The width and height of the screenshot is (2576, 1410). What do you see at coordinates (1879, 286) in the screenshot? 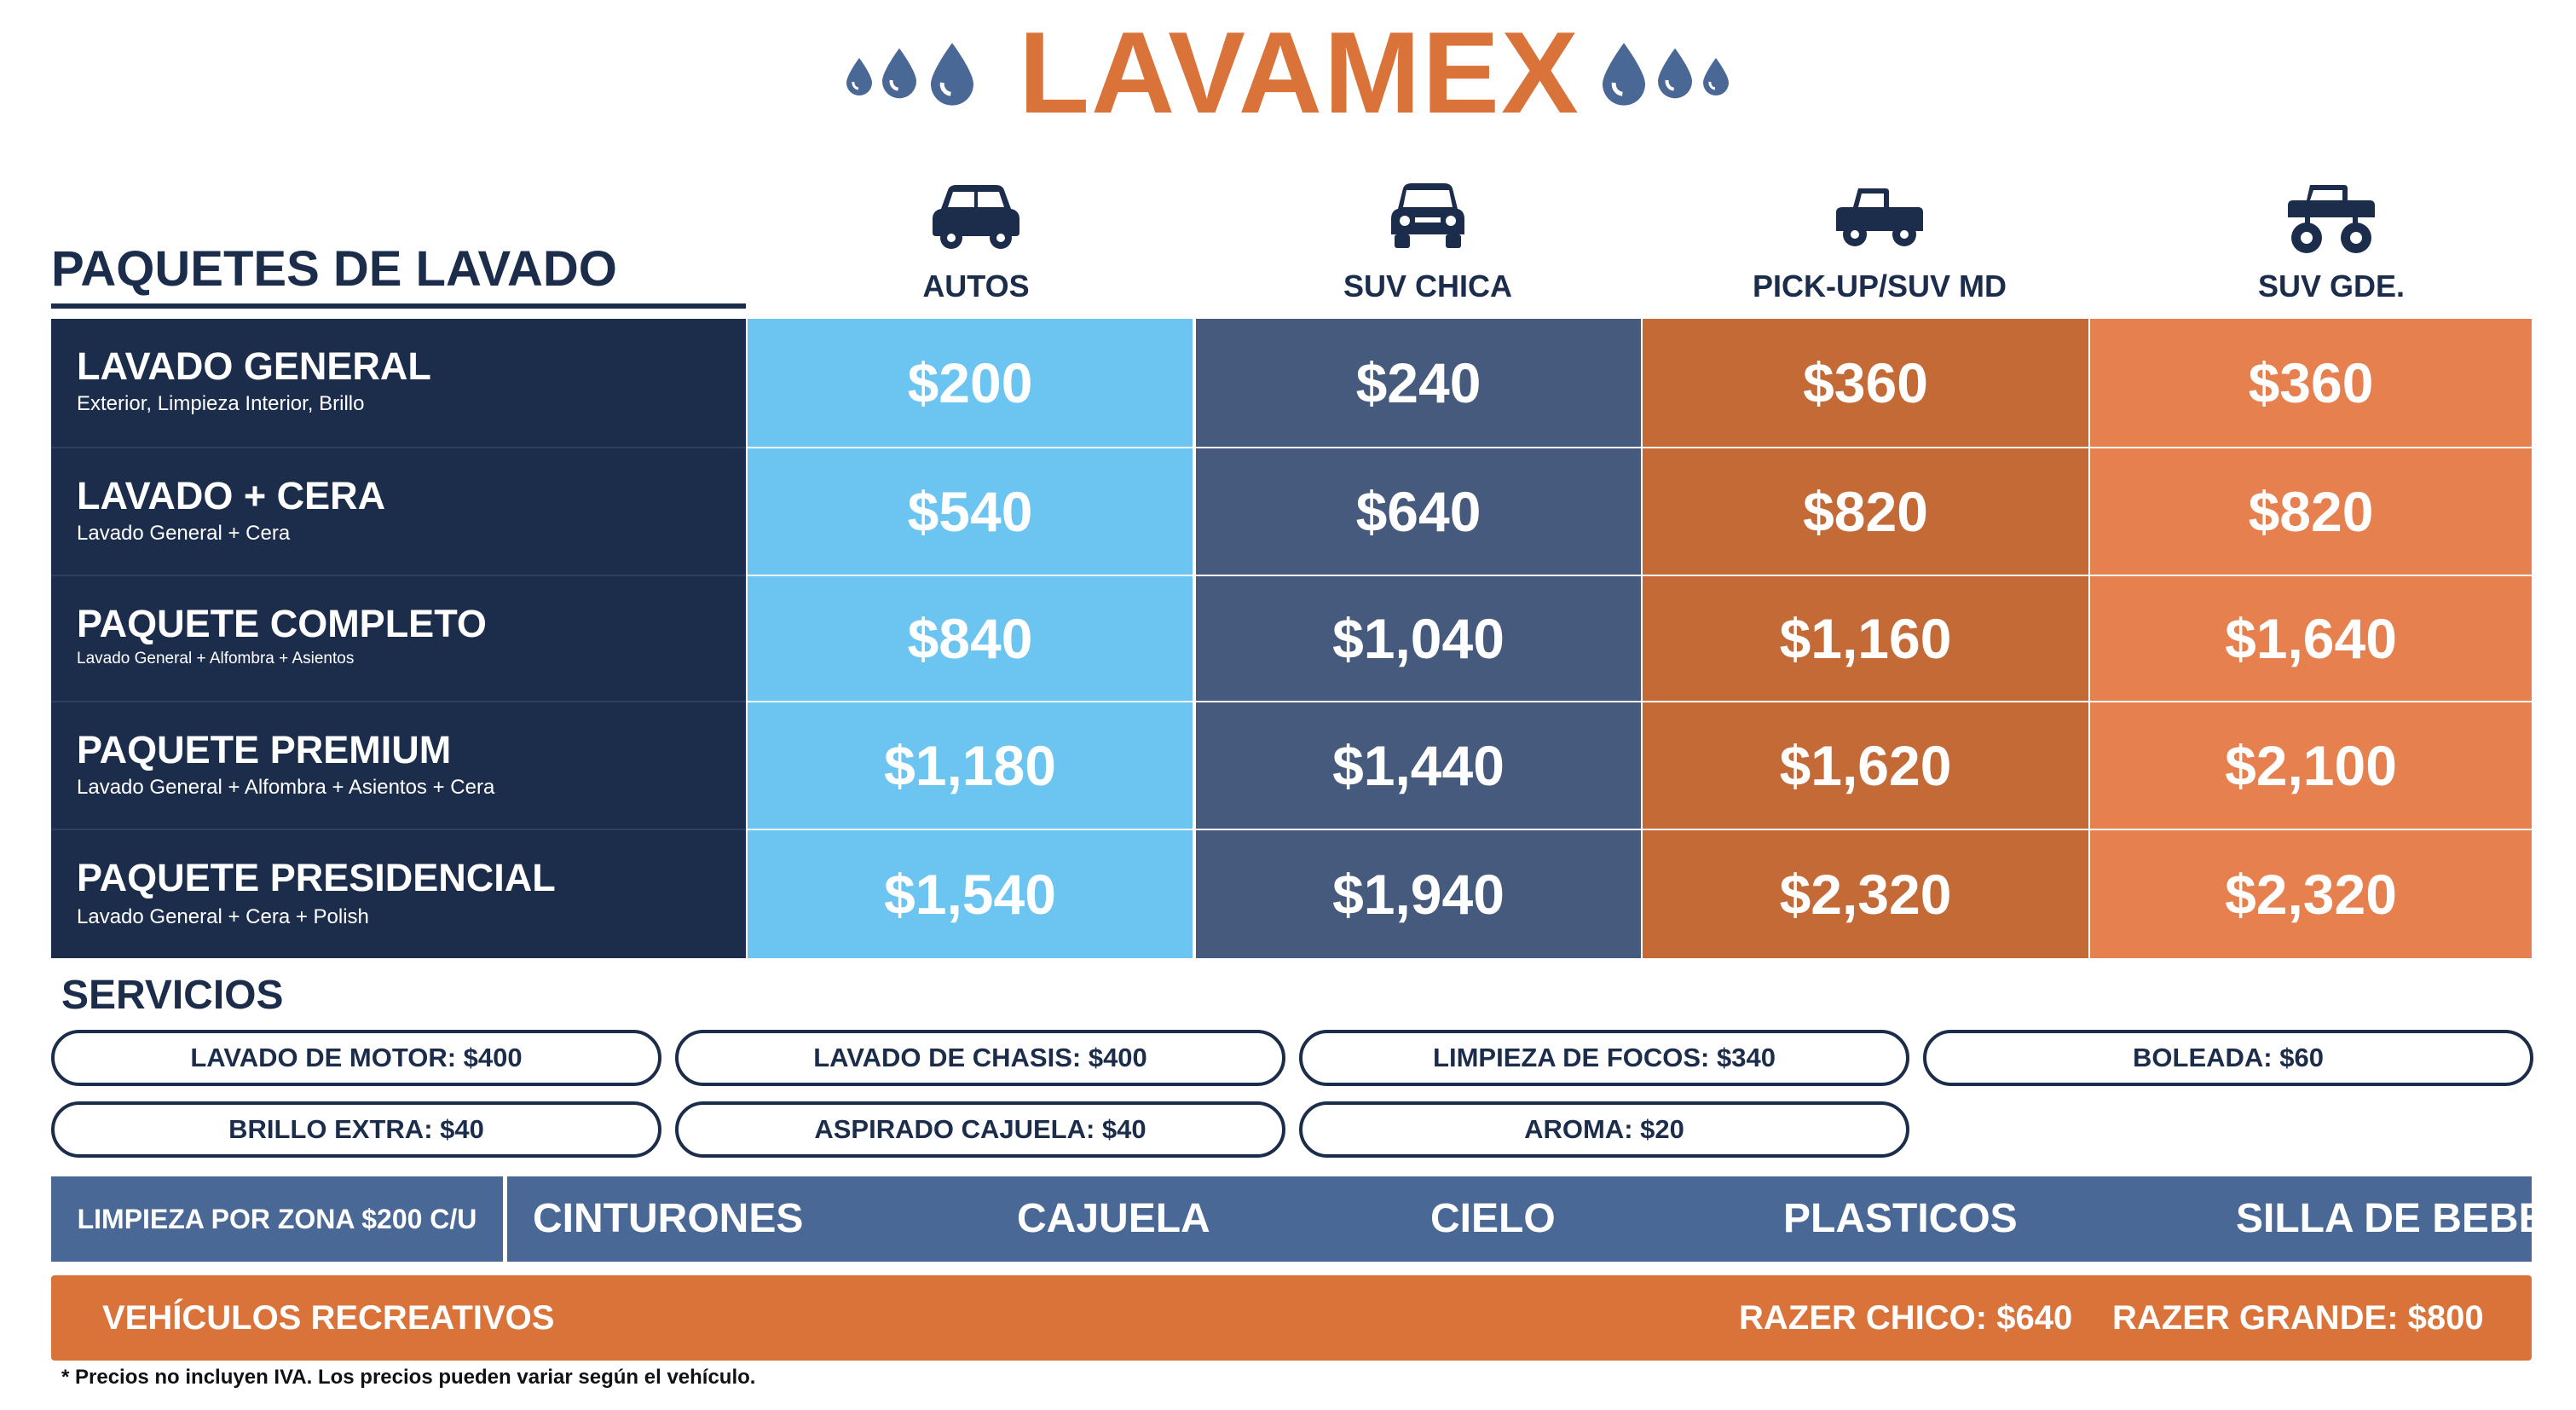
I see `column-label: PICK-UP/SUV MD` at bounding box center [1879, 286].